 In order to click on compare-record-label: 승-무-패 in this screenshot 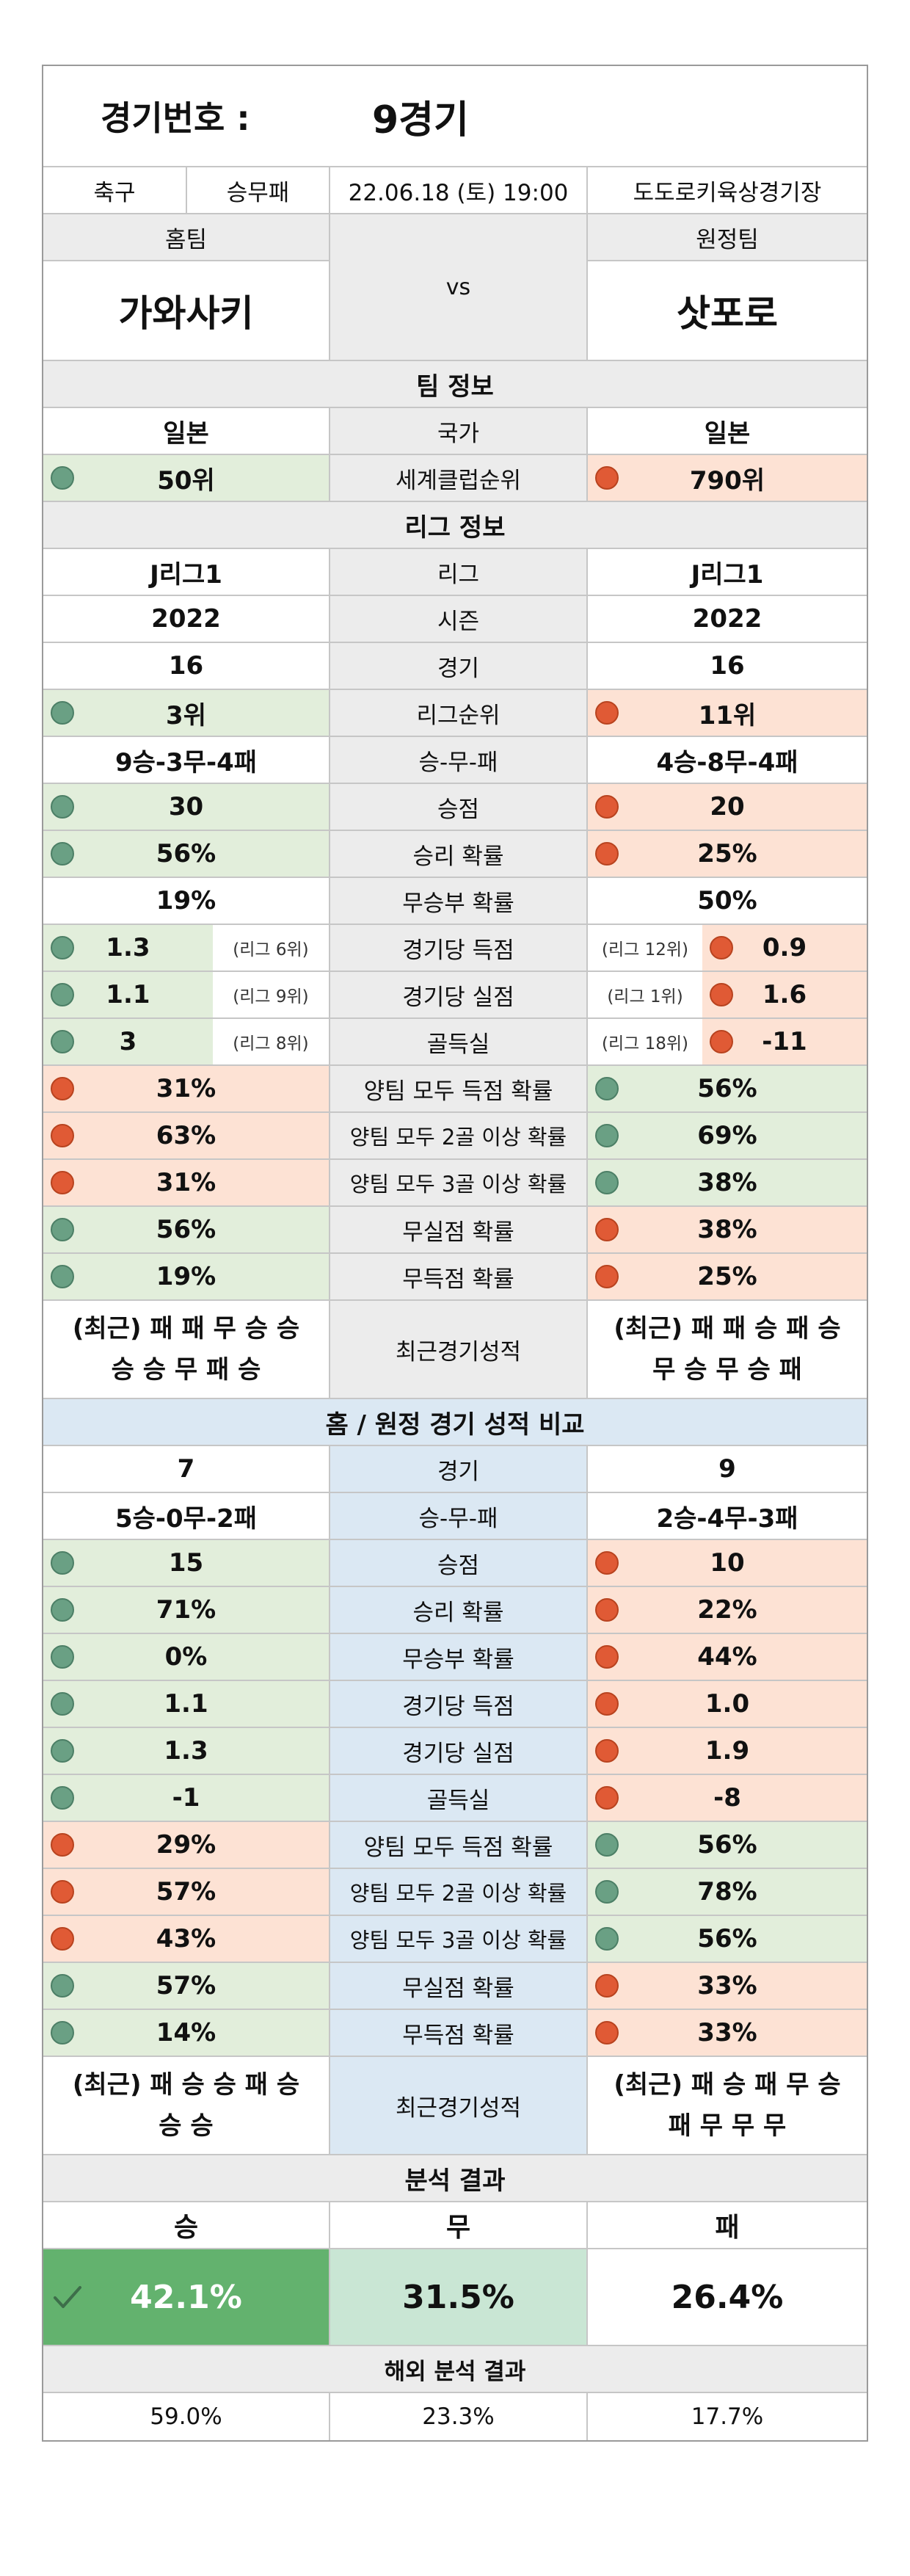, I will do `click(459, 1516)`.